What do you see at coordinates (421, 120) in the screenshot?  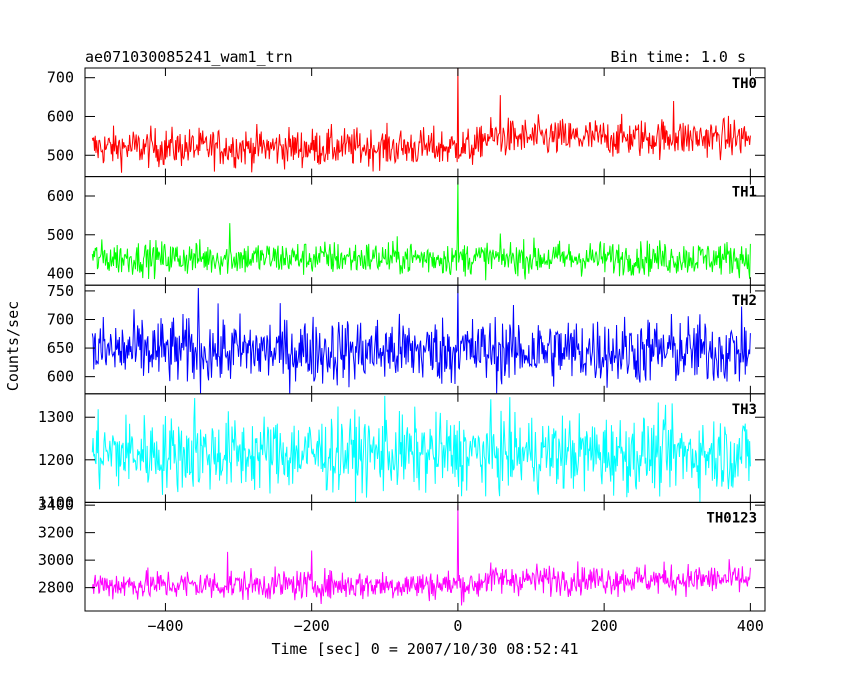 I see `series-line-th0` at bounding box center [421, 120].